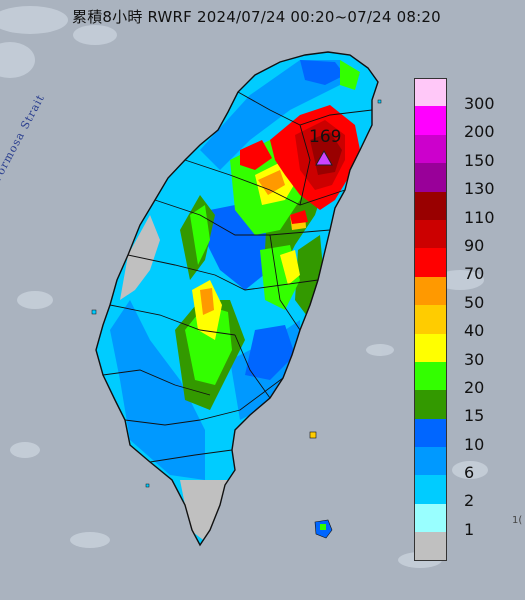 The image size is (525, 600). I want to click on legend-row: 110, so click(469, 209).